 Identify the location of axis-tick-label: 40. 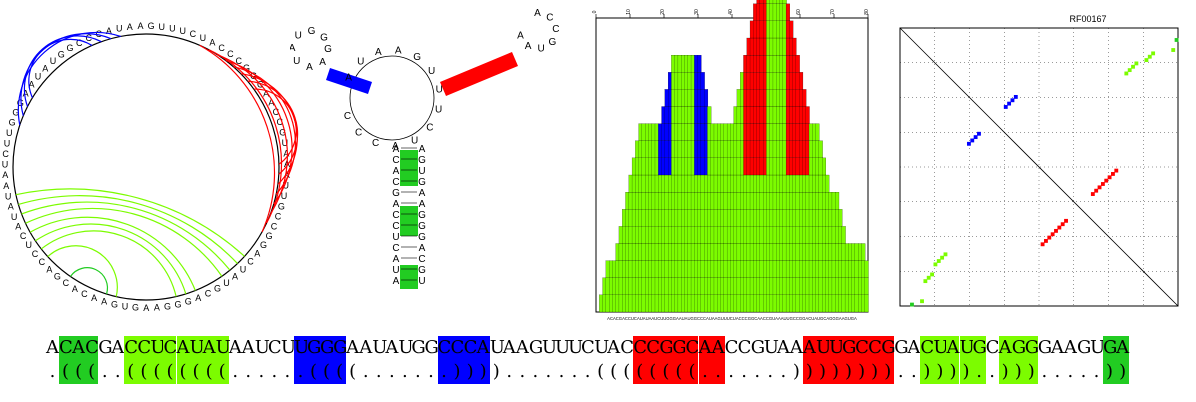
(731, 12).